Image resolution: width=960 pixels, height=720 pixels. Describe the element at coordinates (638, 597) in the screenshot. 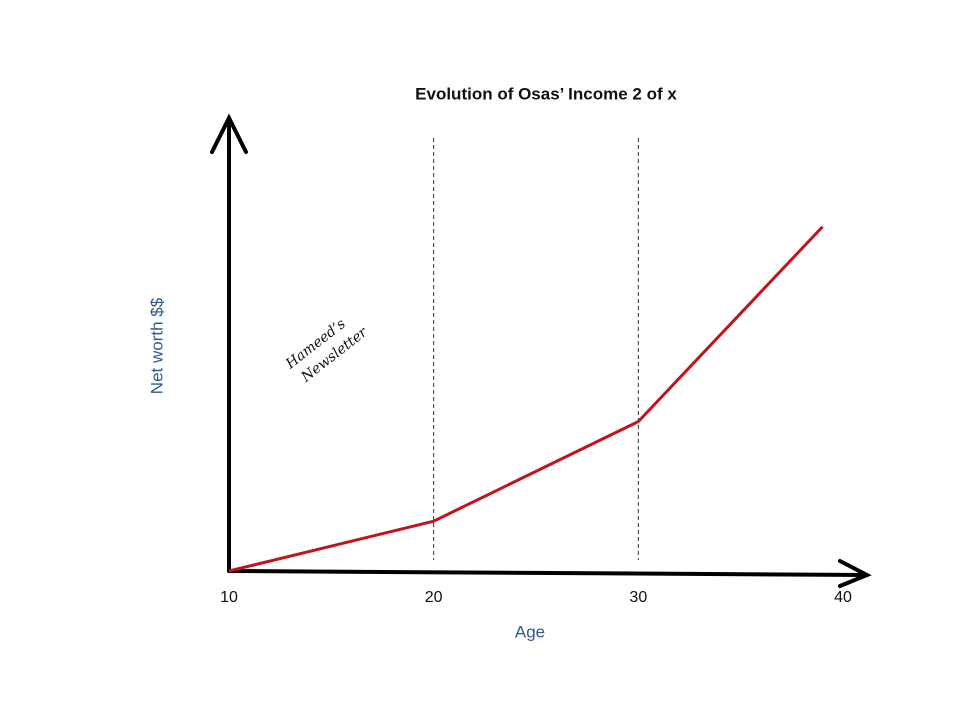

I see `x-tick-label: 30` at that location.